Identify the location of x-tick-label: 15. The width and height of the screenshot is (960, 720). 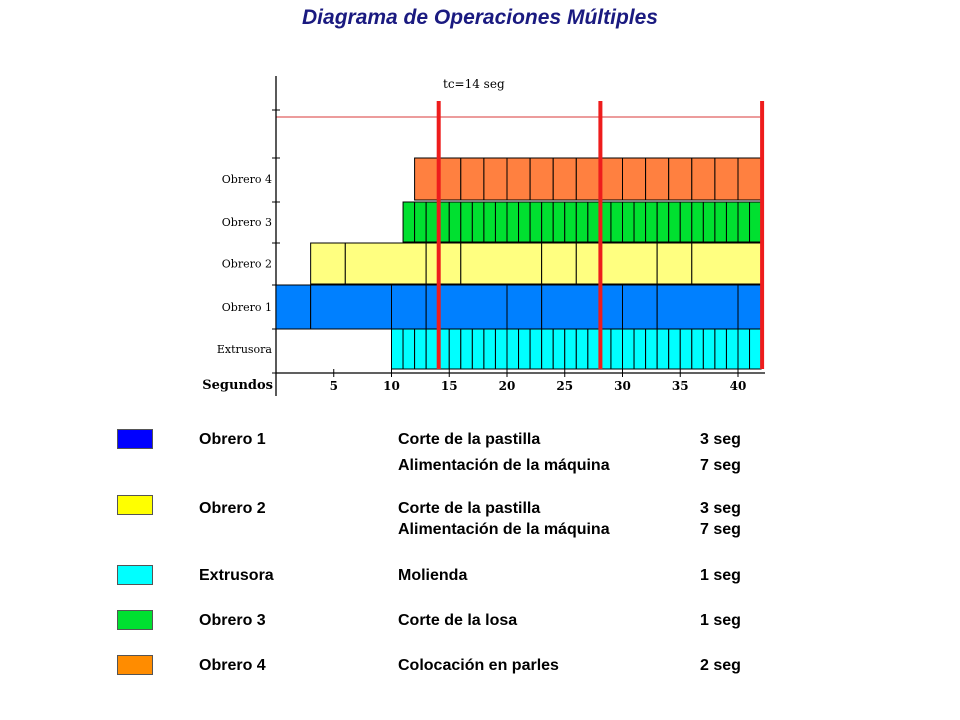
(449, 386).